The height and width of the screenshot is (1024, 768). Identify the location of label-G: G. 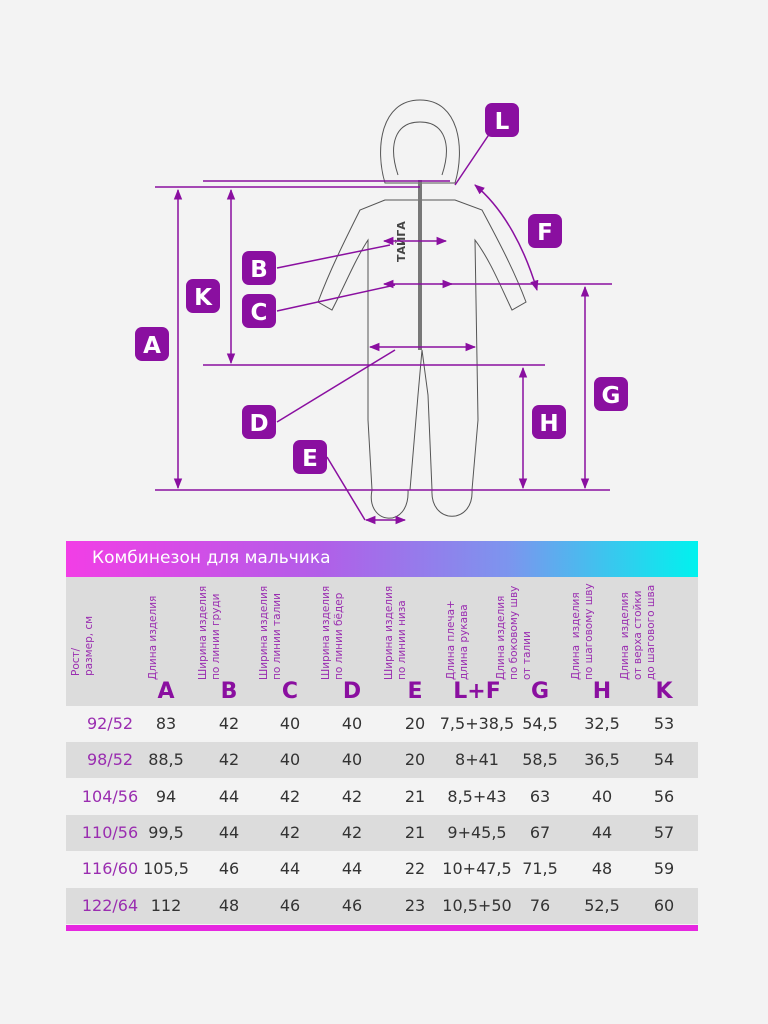
(611, 394).